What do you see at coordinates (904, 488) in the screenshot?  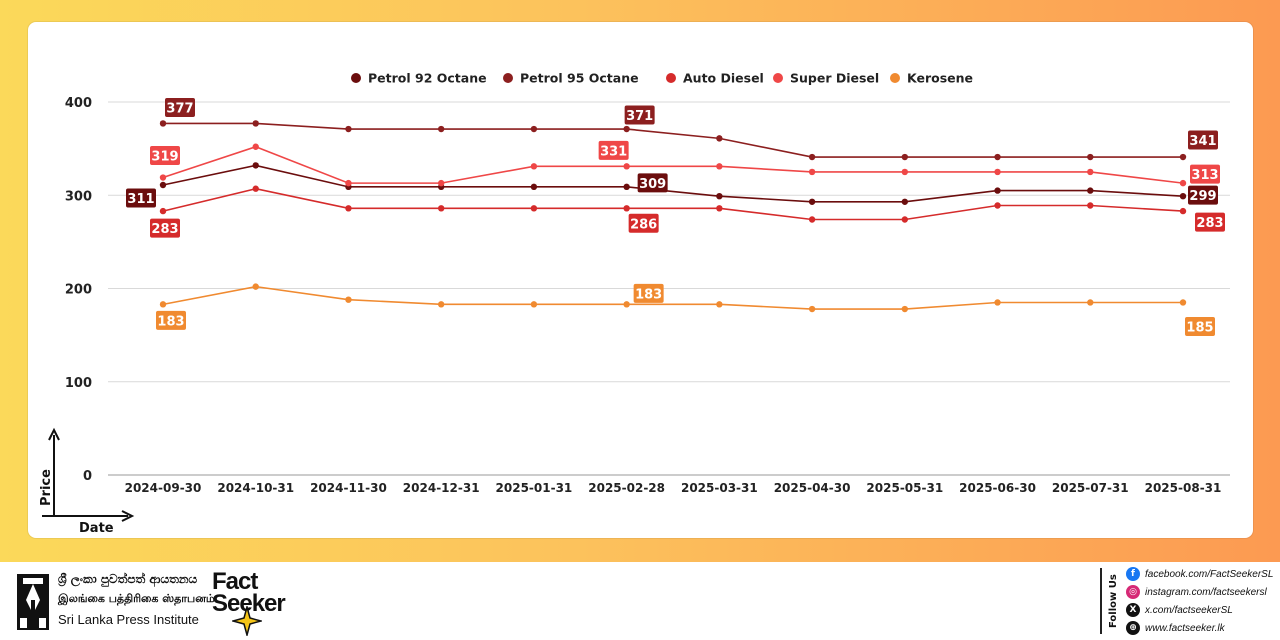 I see `x-tick-label: 2025-05-31` at bounding box center [904, 488].